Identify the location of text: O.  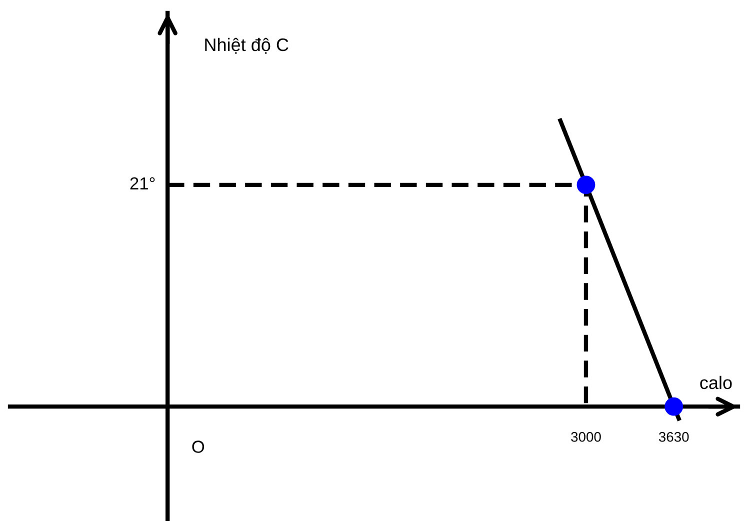
(198, 446).